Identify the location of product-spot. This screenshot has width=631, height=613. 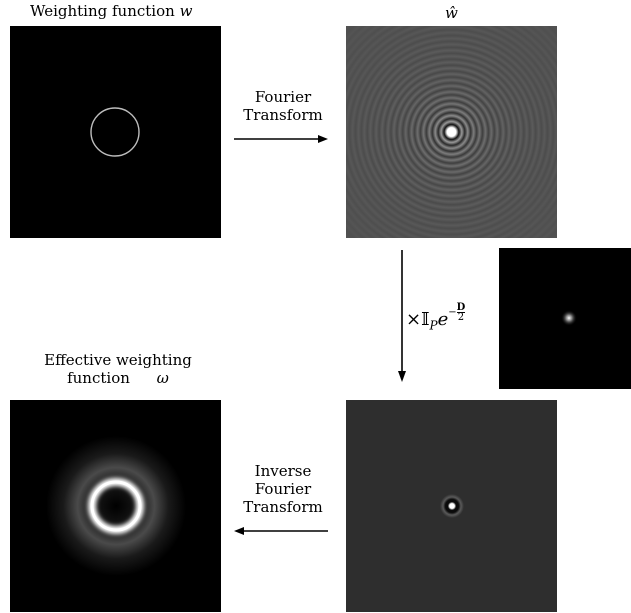
(452, 506).